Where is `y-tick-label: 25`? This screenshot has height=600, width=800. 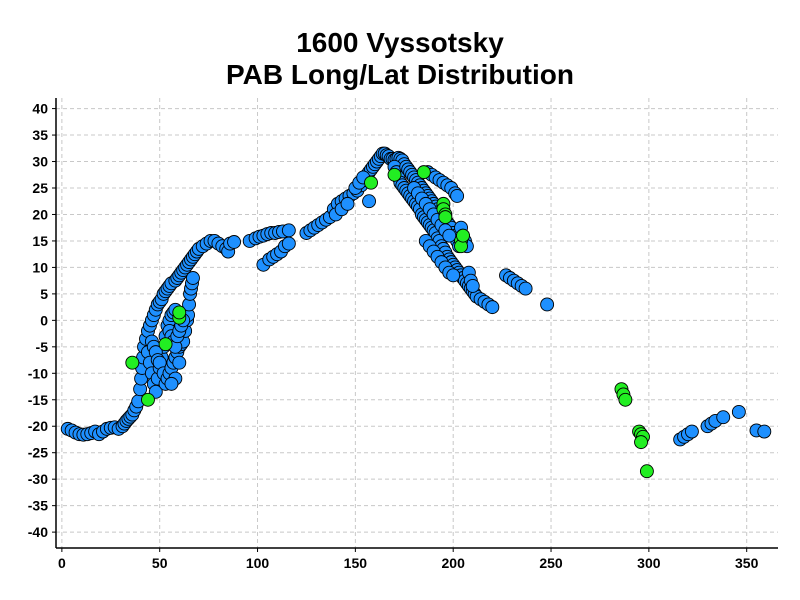
y-tick-label: 25 is located at coordinates (40, 188).